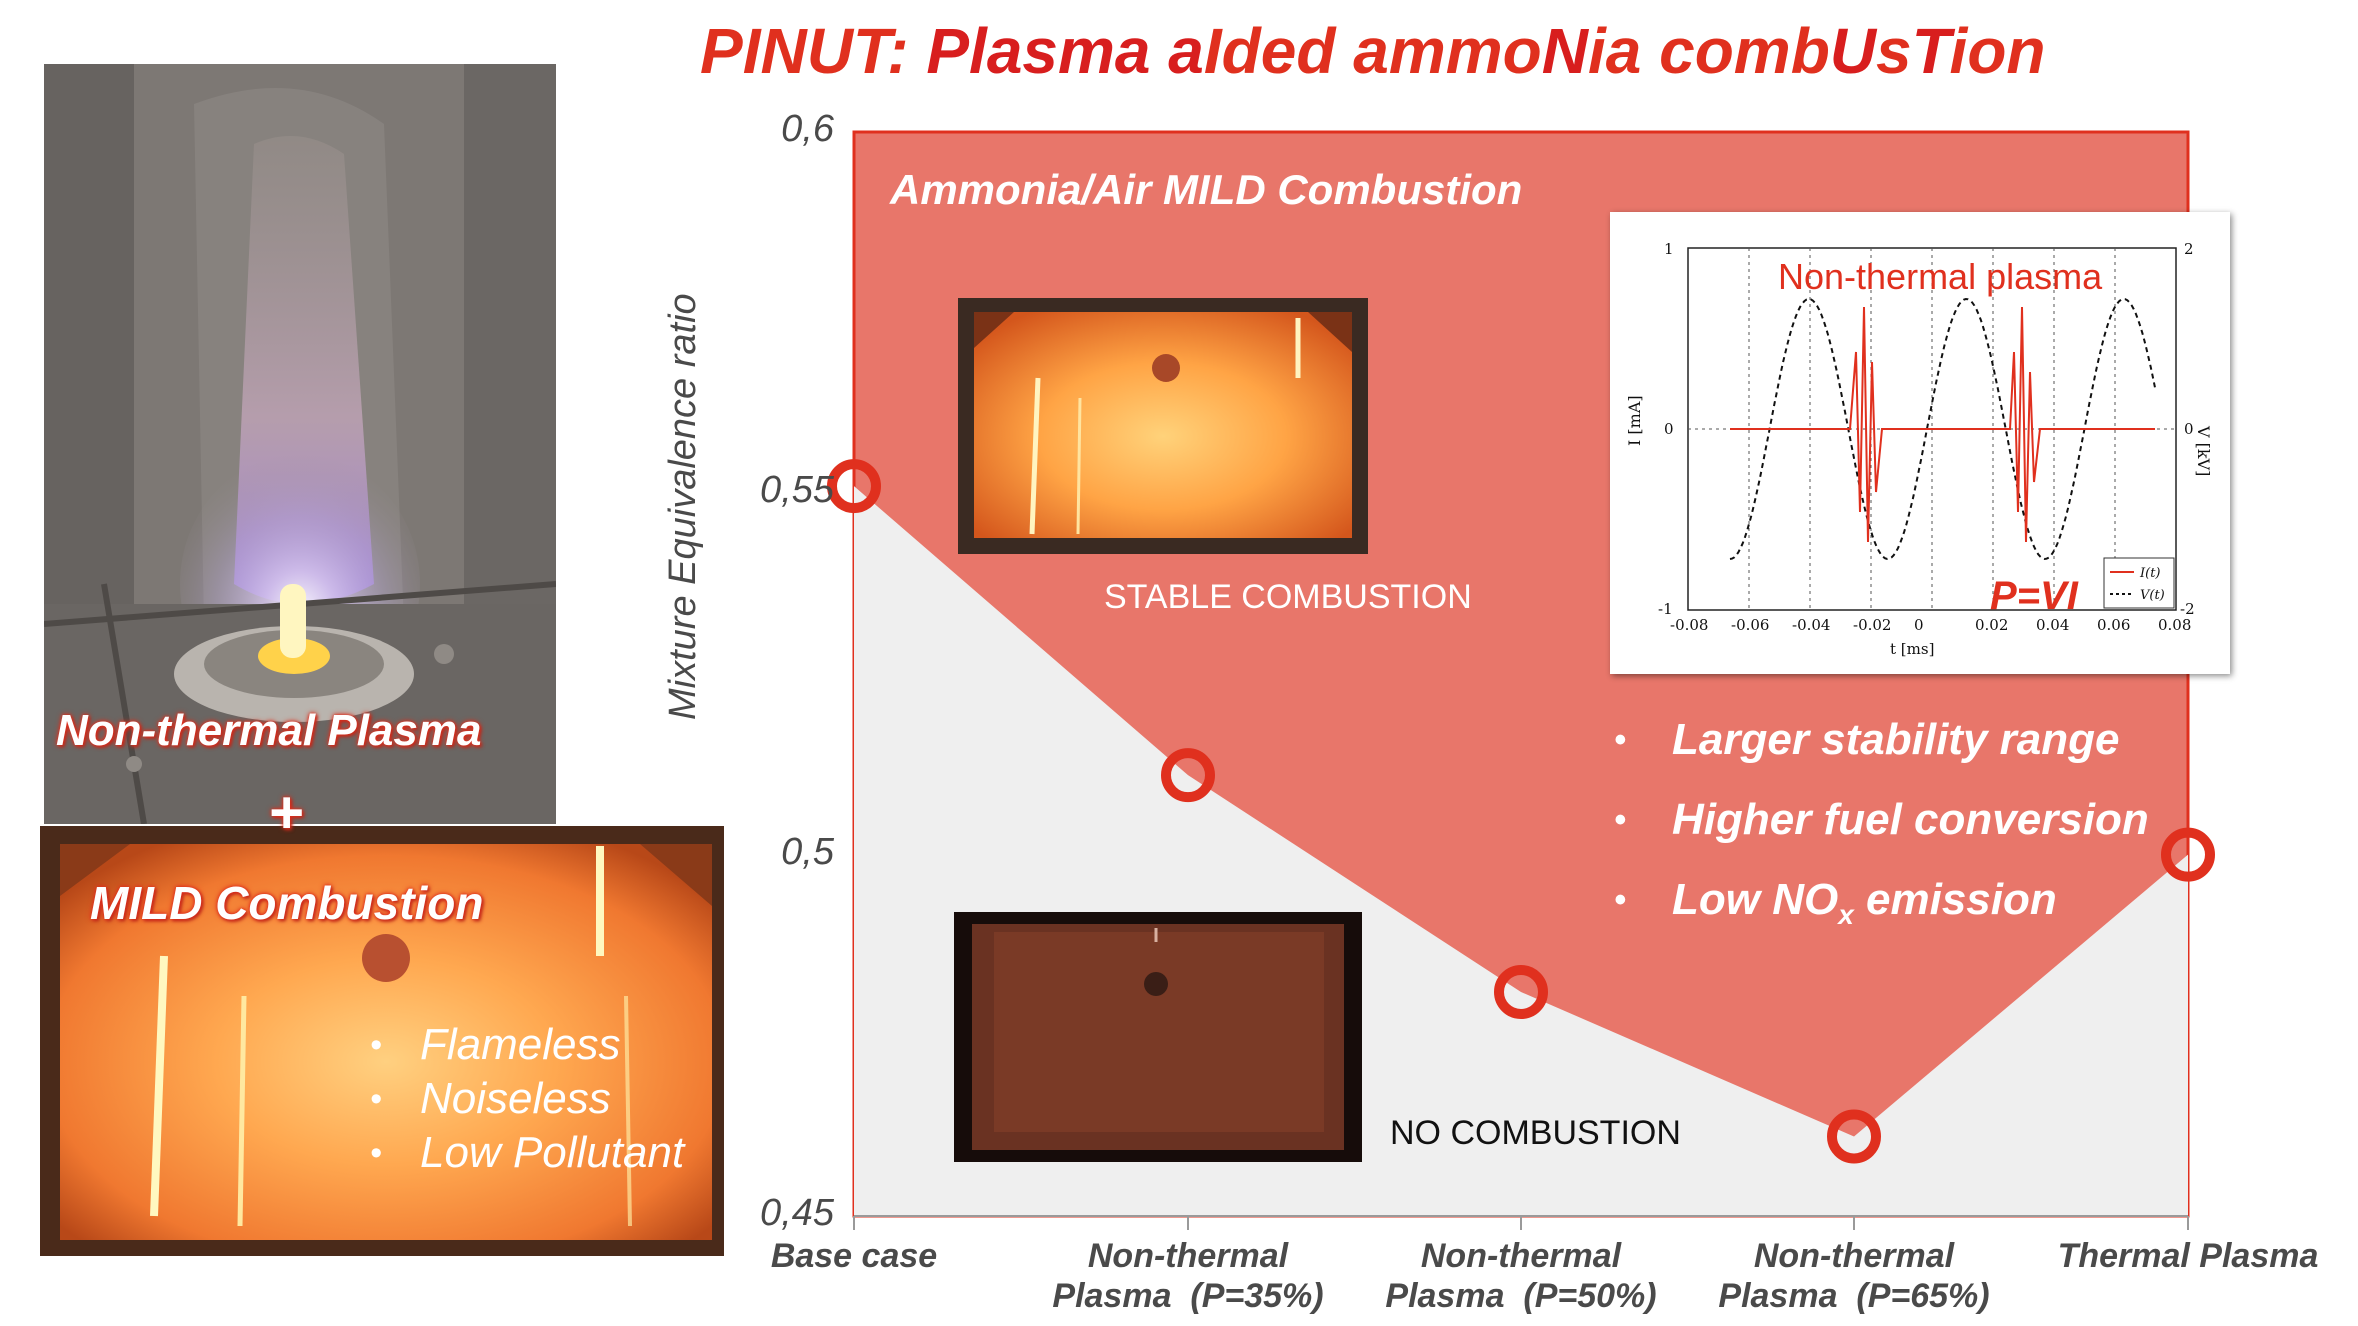 This screenshot has height=1326, width=2358. Describe the element at coordinates (1874, 820) in the screenshot. I see `benefit-item: Higher fuel conversion` at that location.